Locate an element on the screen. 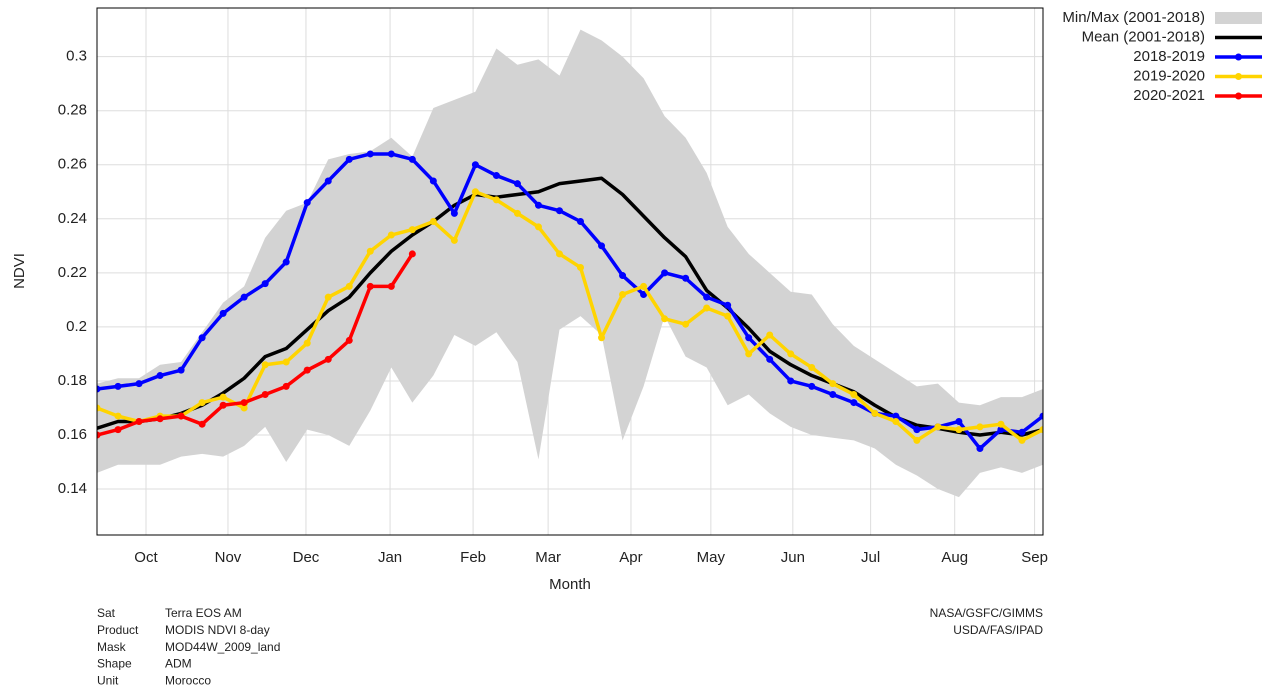 The height and width of the screenshot is (687, 1266). x-tick-label: Feb is located at coordinates (473, 557).